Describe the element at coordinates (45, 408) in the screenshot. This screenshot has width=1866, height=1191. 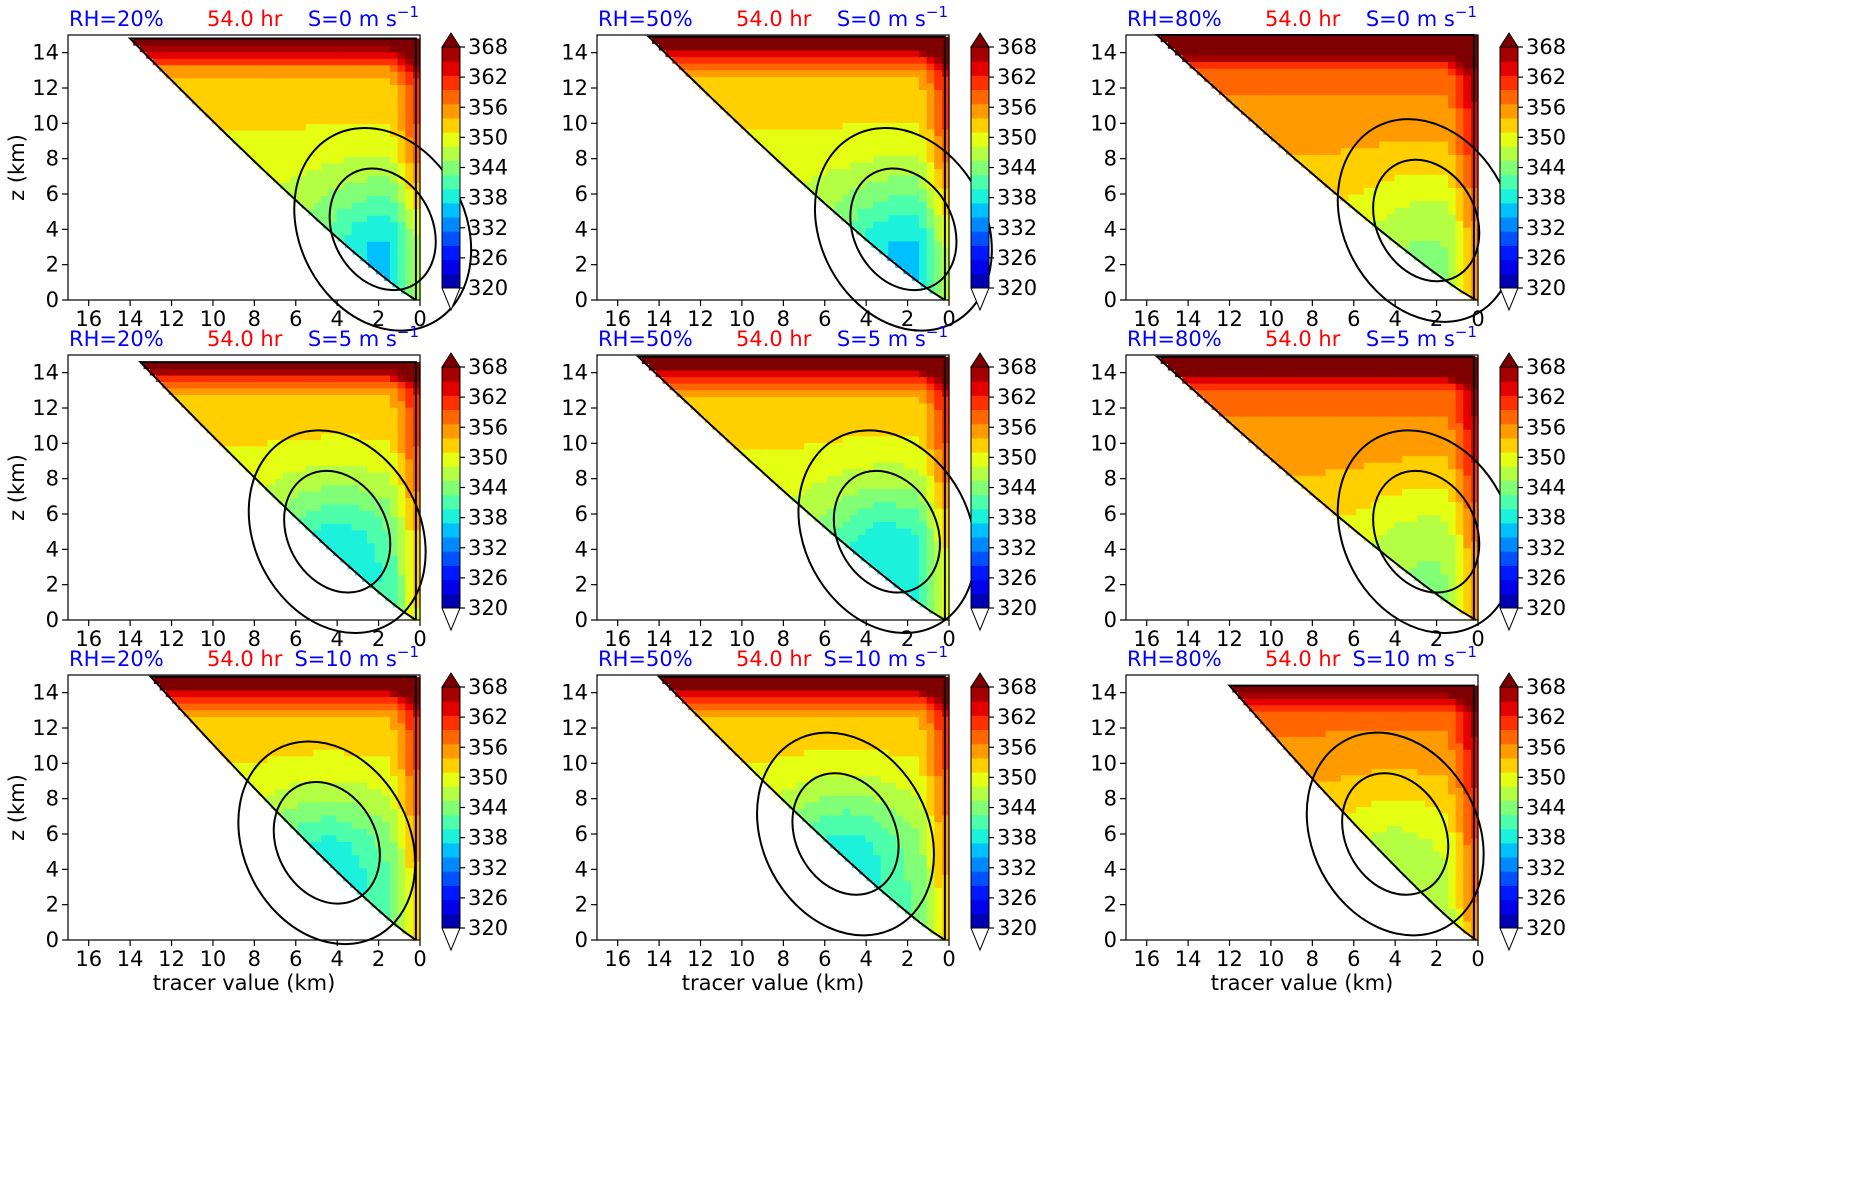
I see `y-tick-label: 12` at that location.